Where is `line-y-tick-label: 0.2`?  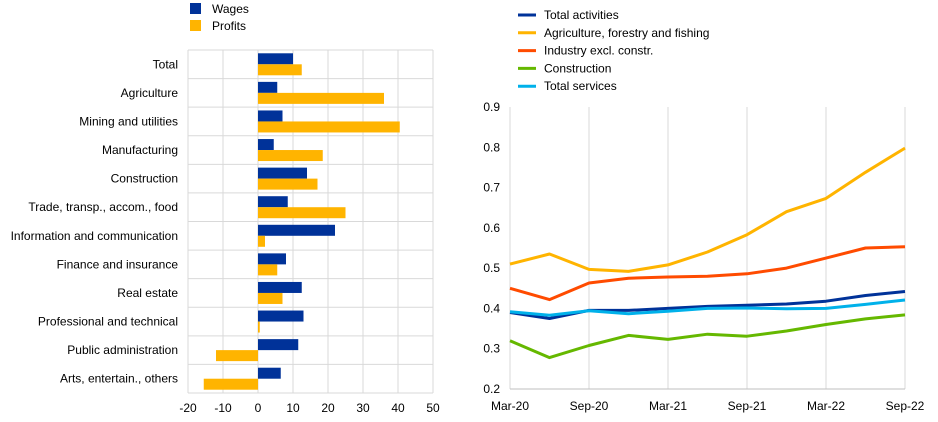 line-y-tick-label: 0.2 is located at coordinates (491, 389).